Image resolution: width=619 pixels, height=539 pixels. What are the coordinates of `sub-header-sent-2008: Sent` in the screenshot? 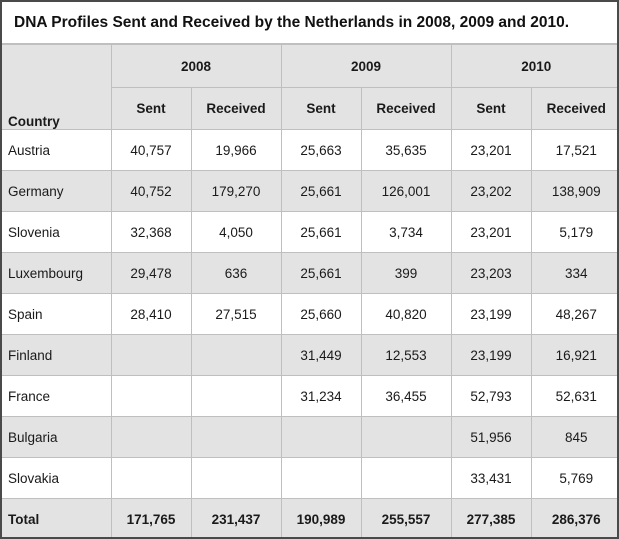 It's located at (151, 108).